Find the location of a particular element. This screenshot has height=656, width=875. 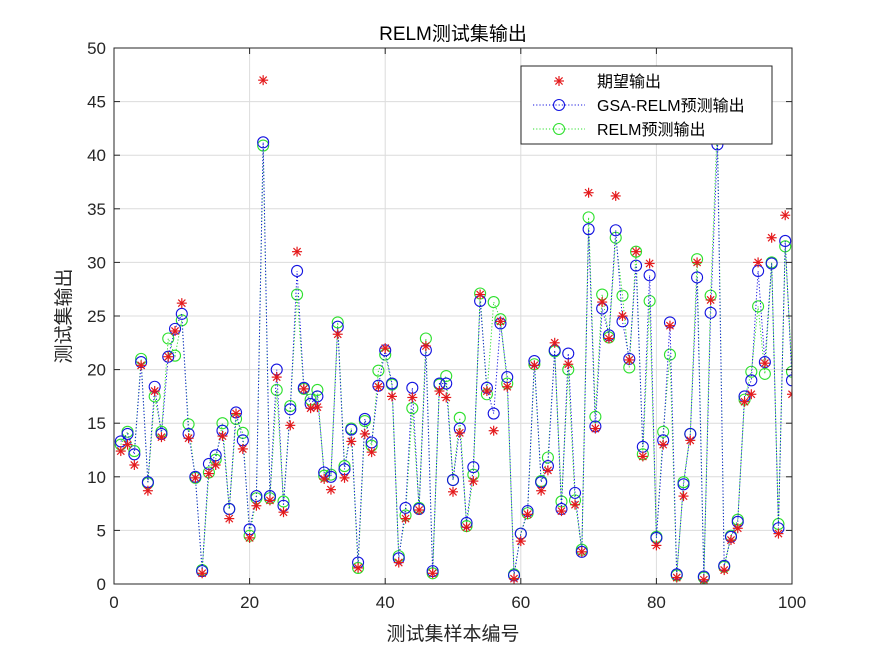

y-tick-label: 25 is located at coordinates (96, 316).